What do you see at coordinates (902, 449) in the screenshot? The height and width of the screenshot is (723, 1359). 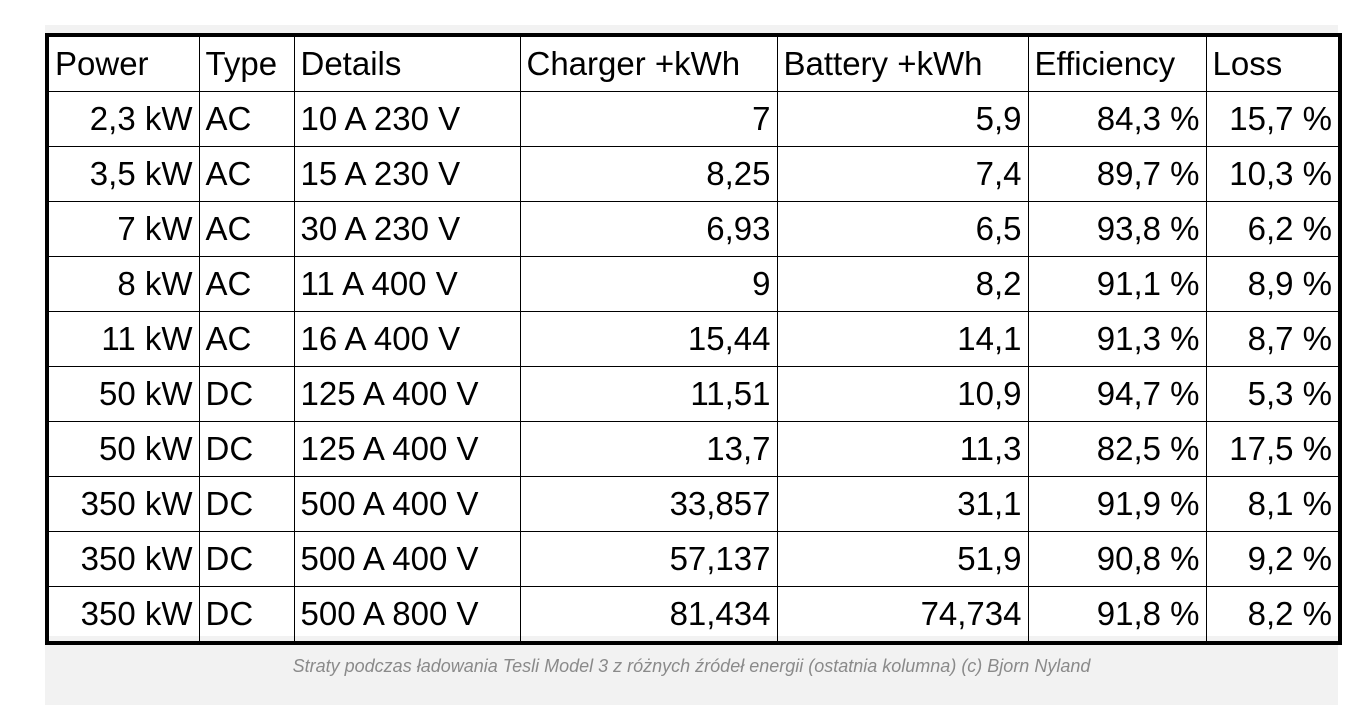 I see `table-cell: 11,3` at bounding box center [902, 449].